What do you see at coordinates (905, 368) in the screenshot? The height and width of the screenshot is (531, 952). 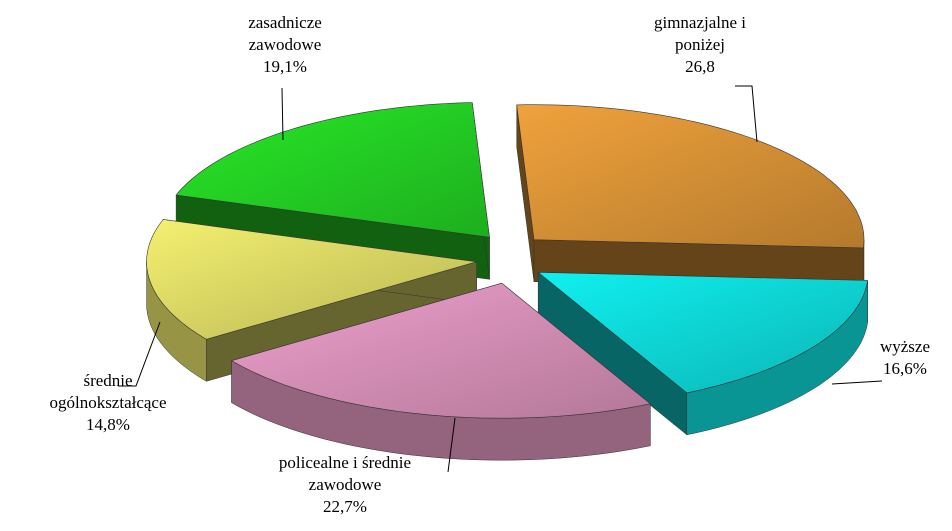 I see `value-label: 16,6%` at bounding box center [905, 368].